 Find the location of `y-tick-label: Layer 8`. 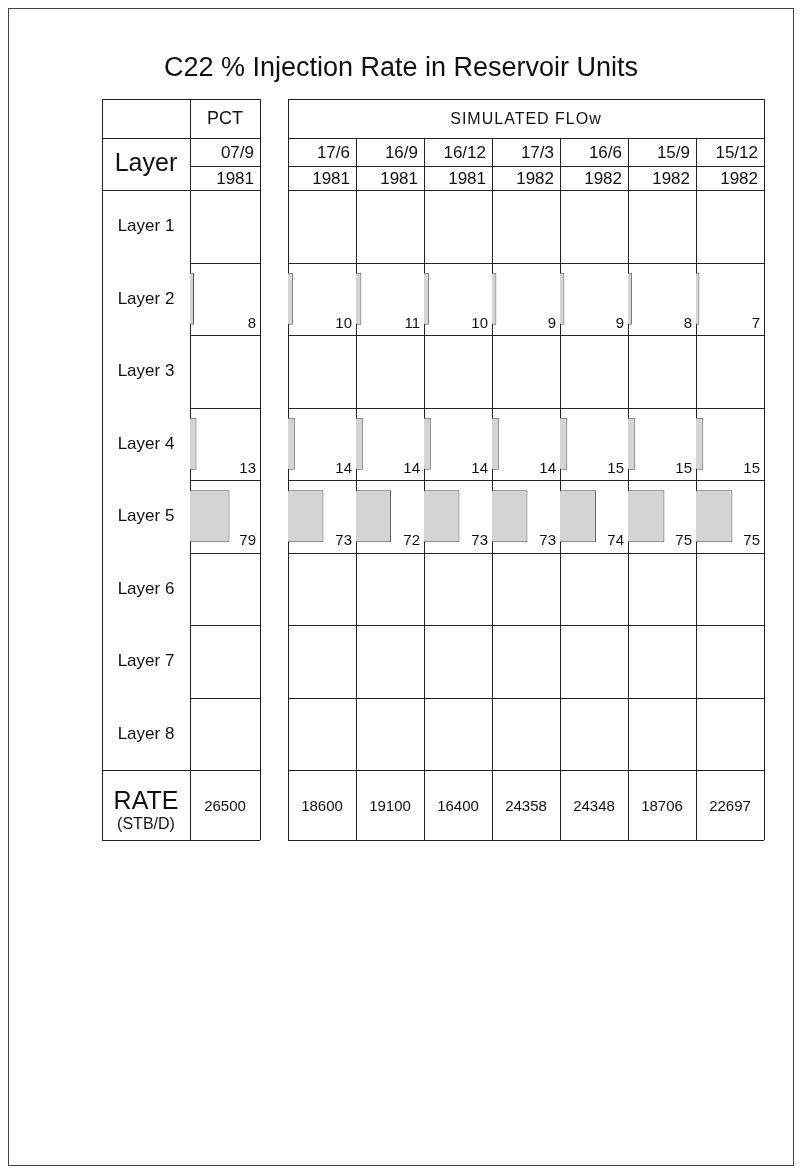

y-tick-label: Layer 8 is located at coordinates (146, 733).